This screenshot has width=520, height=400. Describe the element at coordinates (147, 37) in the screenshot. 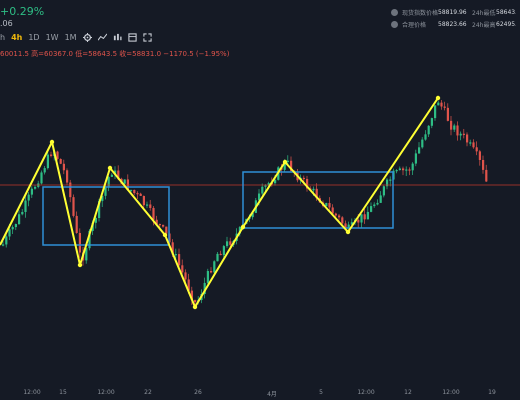

I see `fullscreen-icon` at that location.